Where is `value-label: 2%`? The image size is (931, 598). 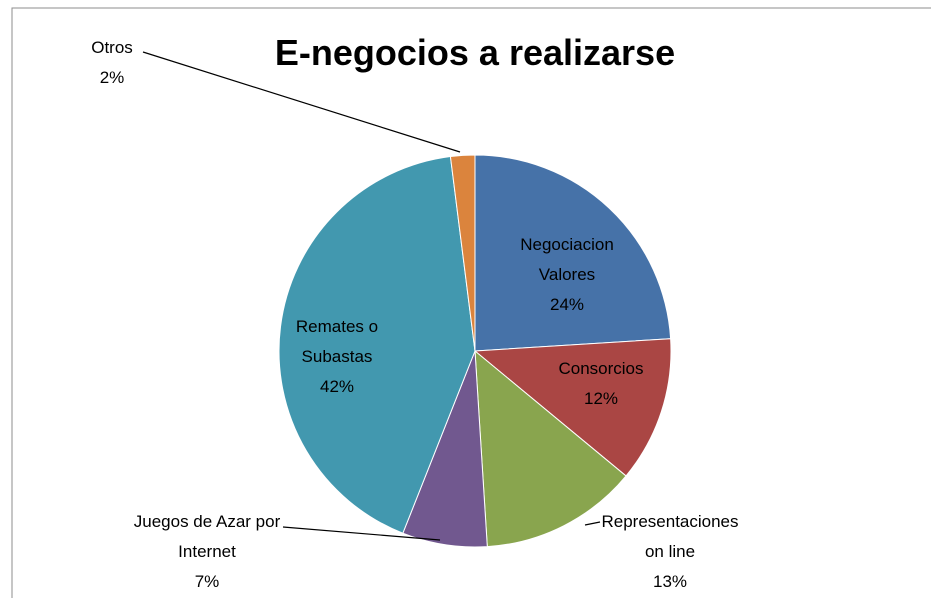 value-label: 2% is located at coordinates (112, 77).